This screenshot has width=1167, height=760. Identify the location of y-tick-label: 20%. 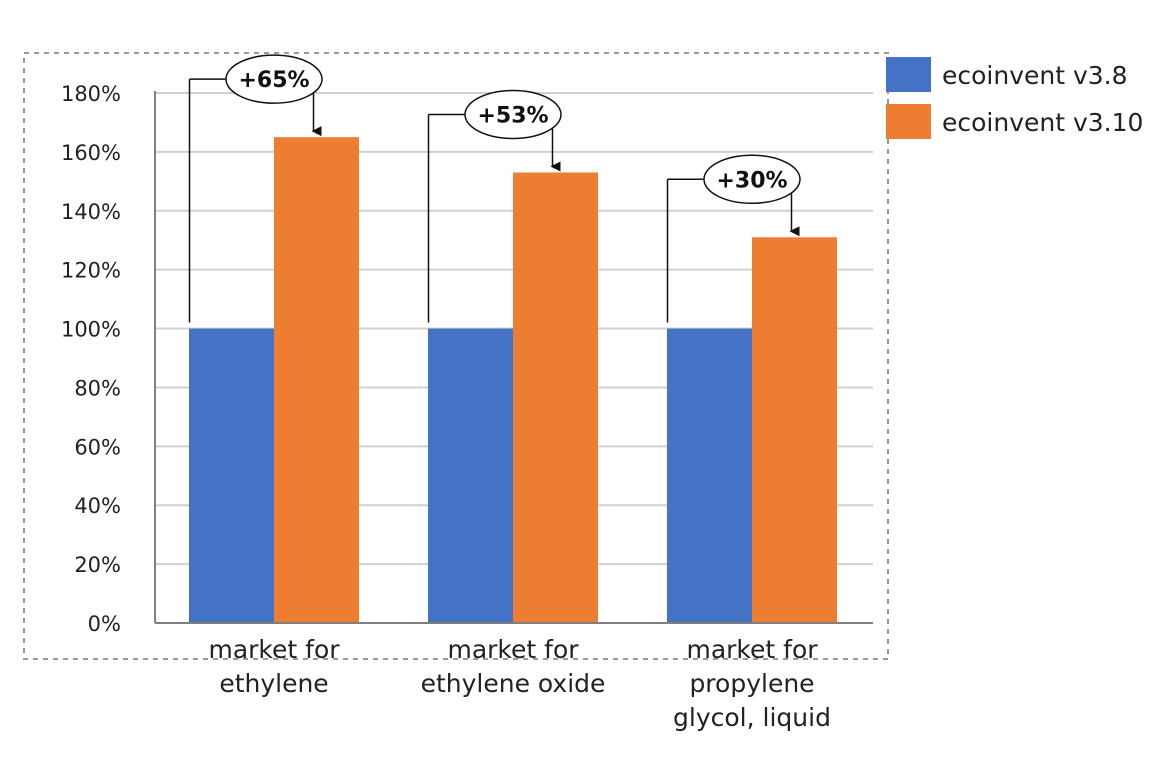
(97, 565).